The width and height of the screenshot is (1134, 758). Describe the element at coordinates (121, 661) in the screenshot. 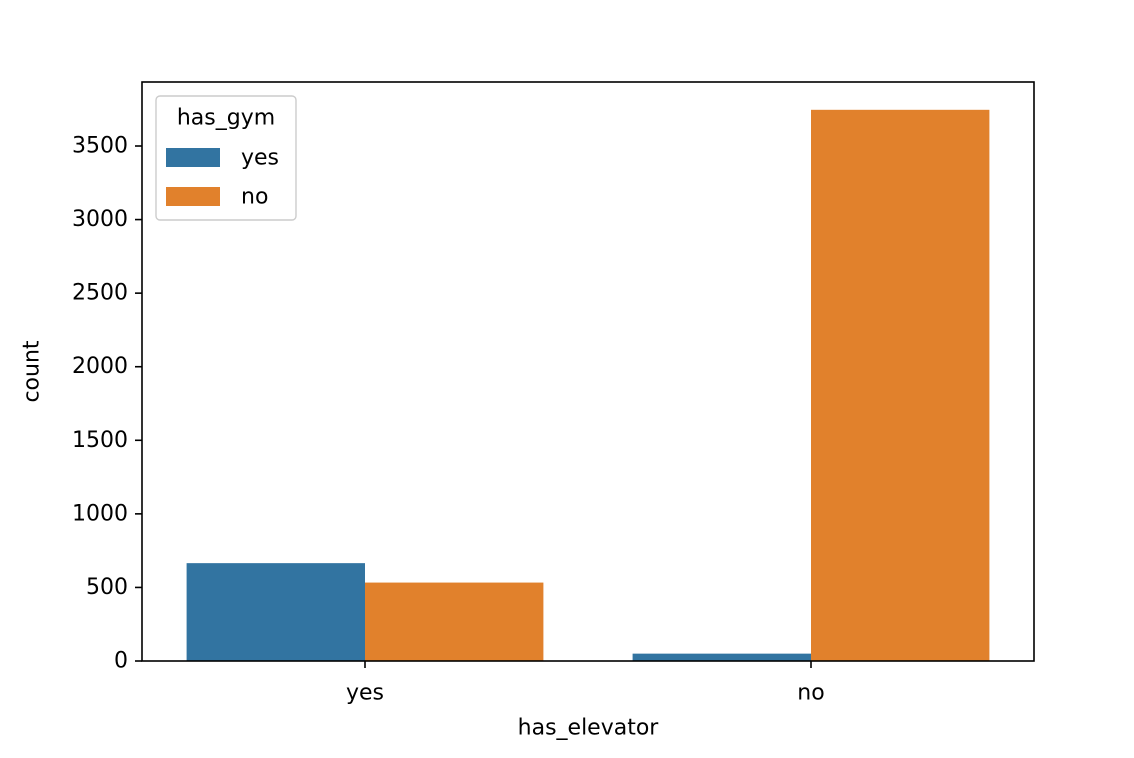

I see `y-tick-label: 0` at that location.